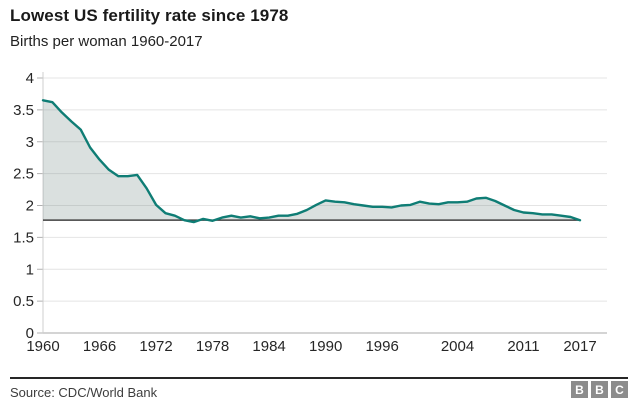 The width and height of the screenshot is (638, 403). I want to click on y-tick-label: 4, so click(30, 78).